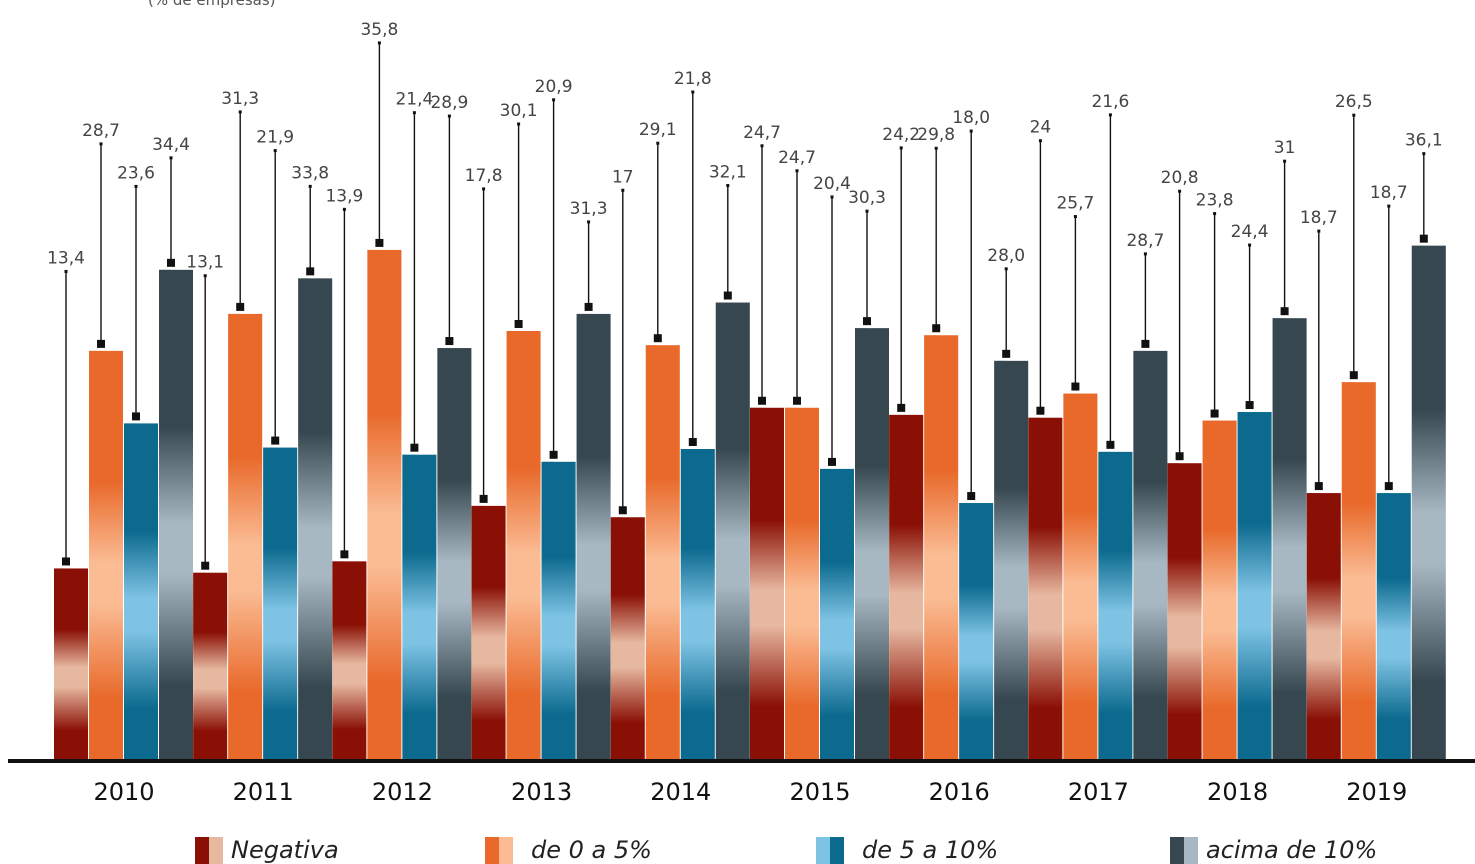 The width and height of the screenshot is (1475, 864). I want to click on legend-label: acima de 10%, so click(1292, 850).